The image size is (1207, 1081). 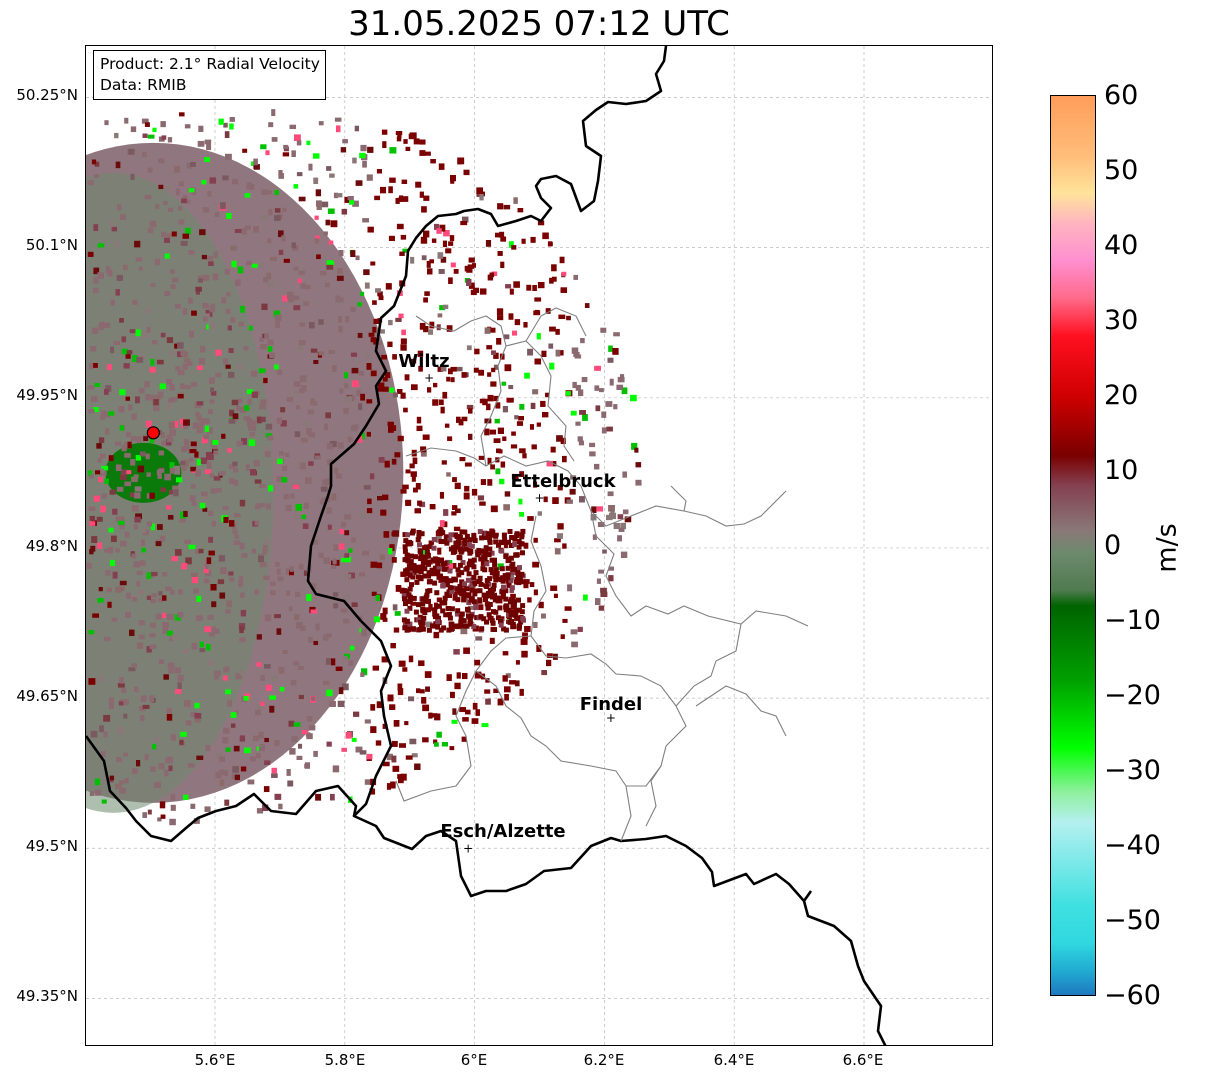 What do you see at coordinates (1121, 245) in the screenshot?
I see `colorbar-tick: 40` at bounding box center [1121, 245].